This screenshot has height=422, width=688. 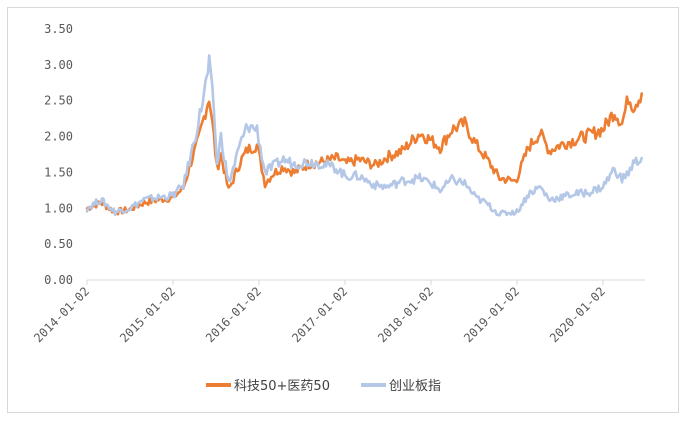 I want to click on y-axis: 0.00 0.50 1.00 1.50 2.00 2.50 3.00 3.50, so click(x=58, y=154).